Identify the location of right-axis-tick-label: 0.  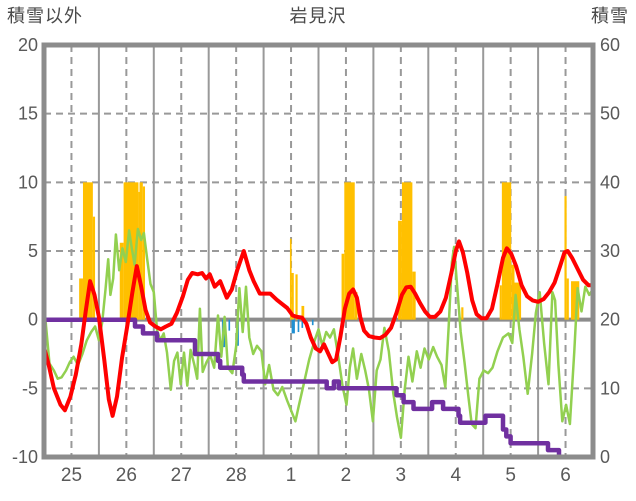
(605, 457).